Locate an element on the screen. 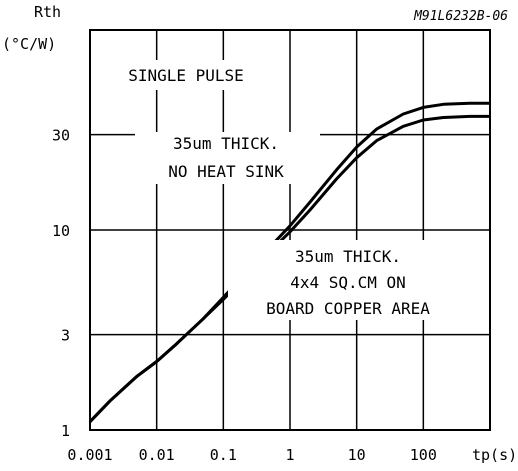  annotation-copper-line2: 4x4 SQ.CM ON is located at coordinates (348, 282).